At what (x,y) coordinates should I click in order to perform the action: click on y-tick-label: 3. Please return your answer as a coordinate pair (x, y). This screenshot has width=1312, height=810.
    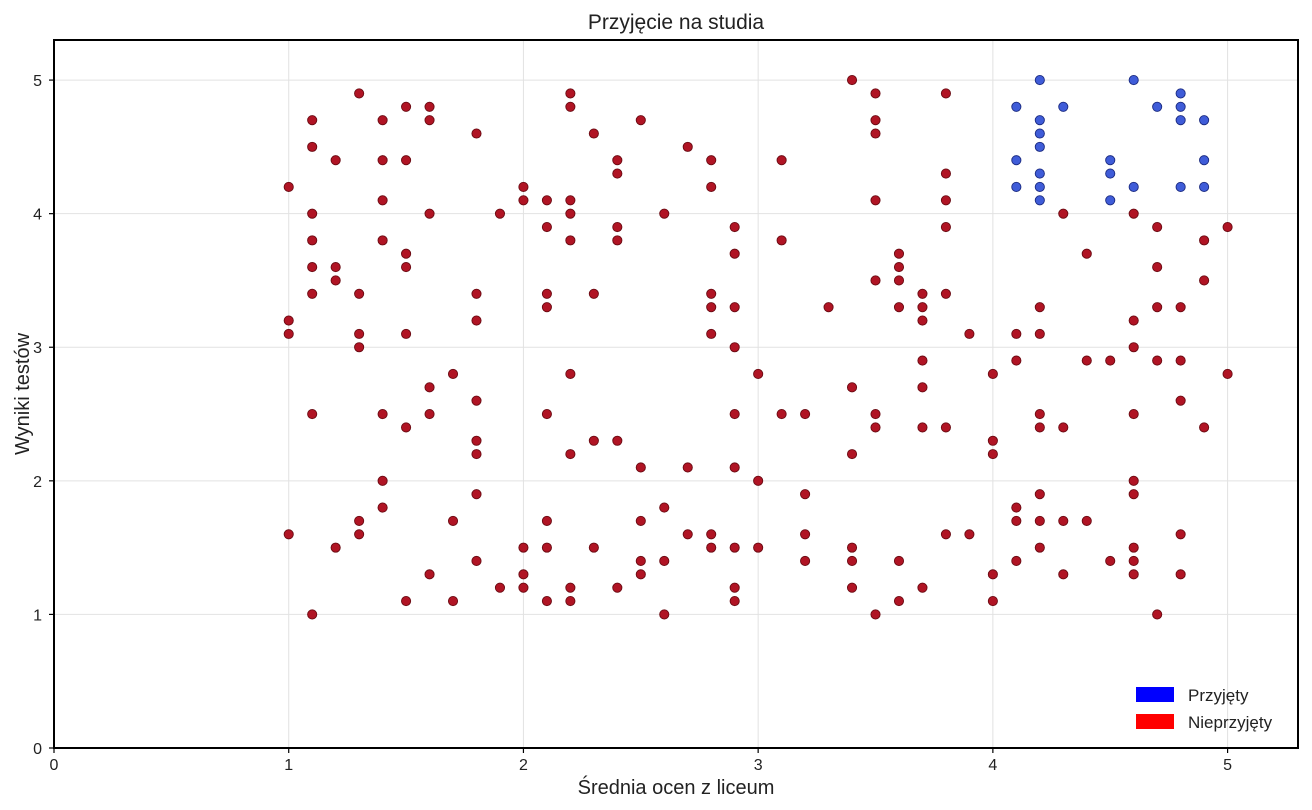
    Looking at the image, I should click on (37, 348).